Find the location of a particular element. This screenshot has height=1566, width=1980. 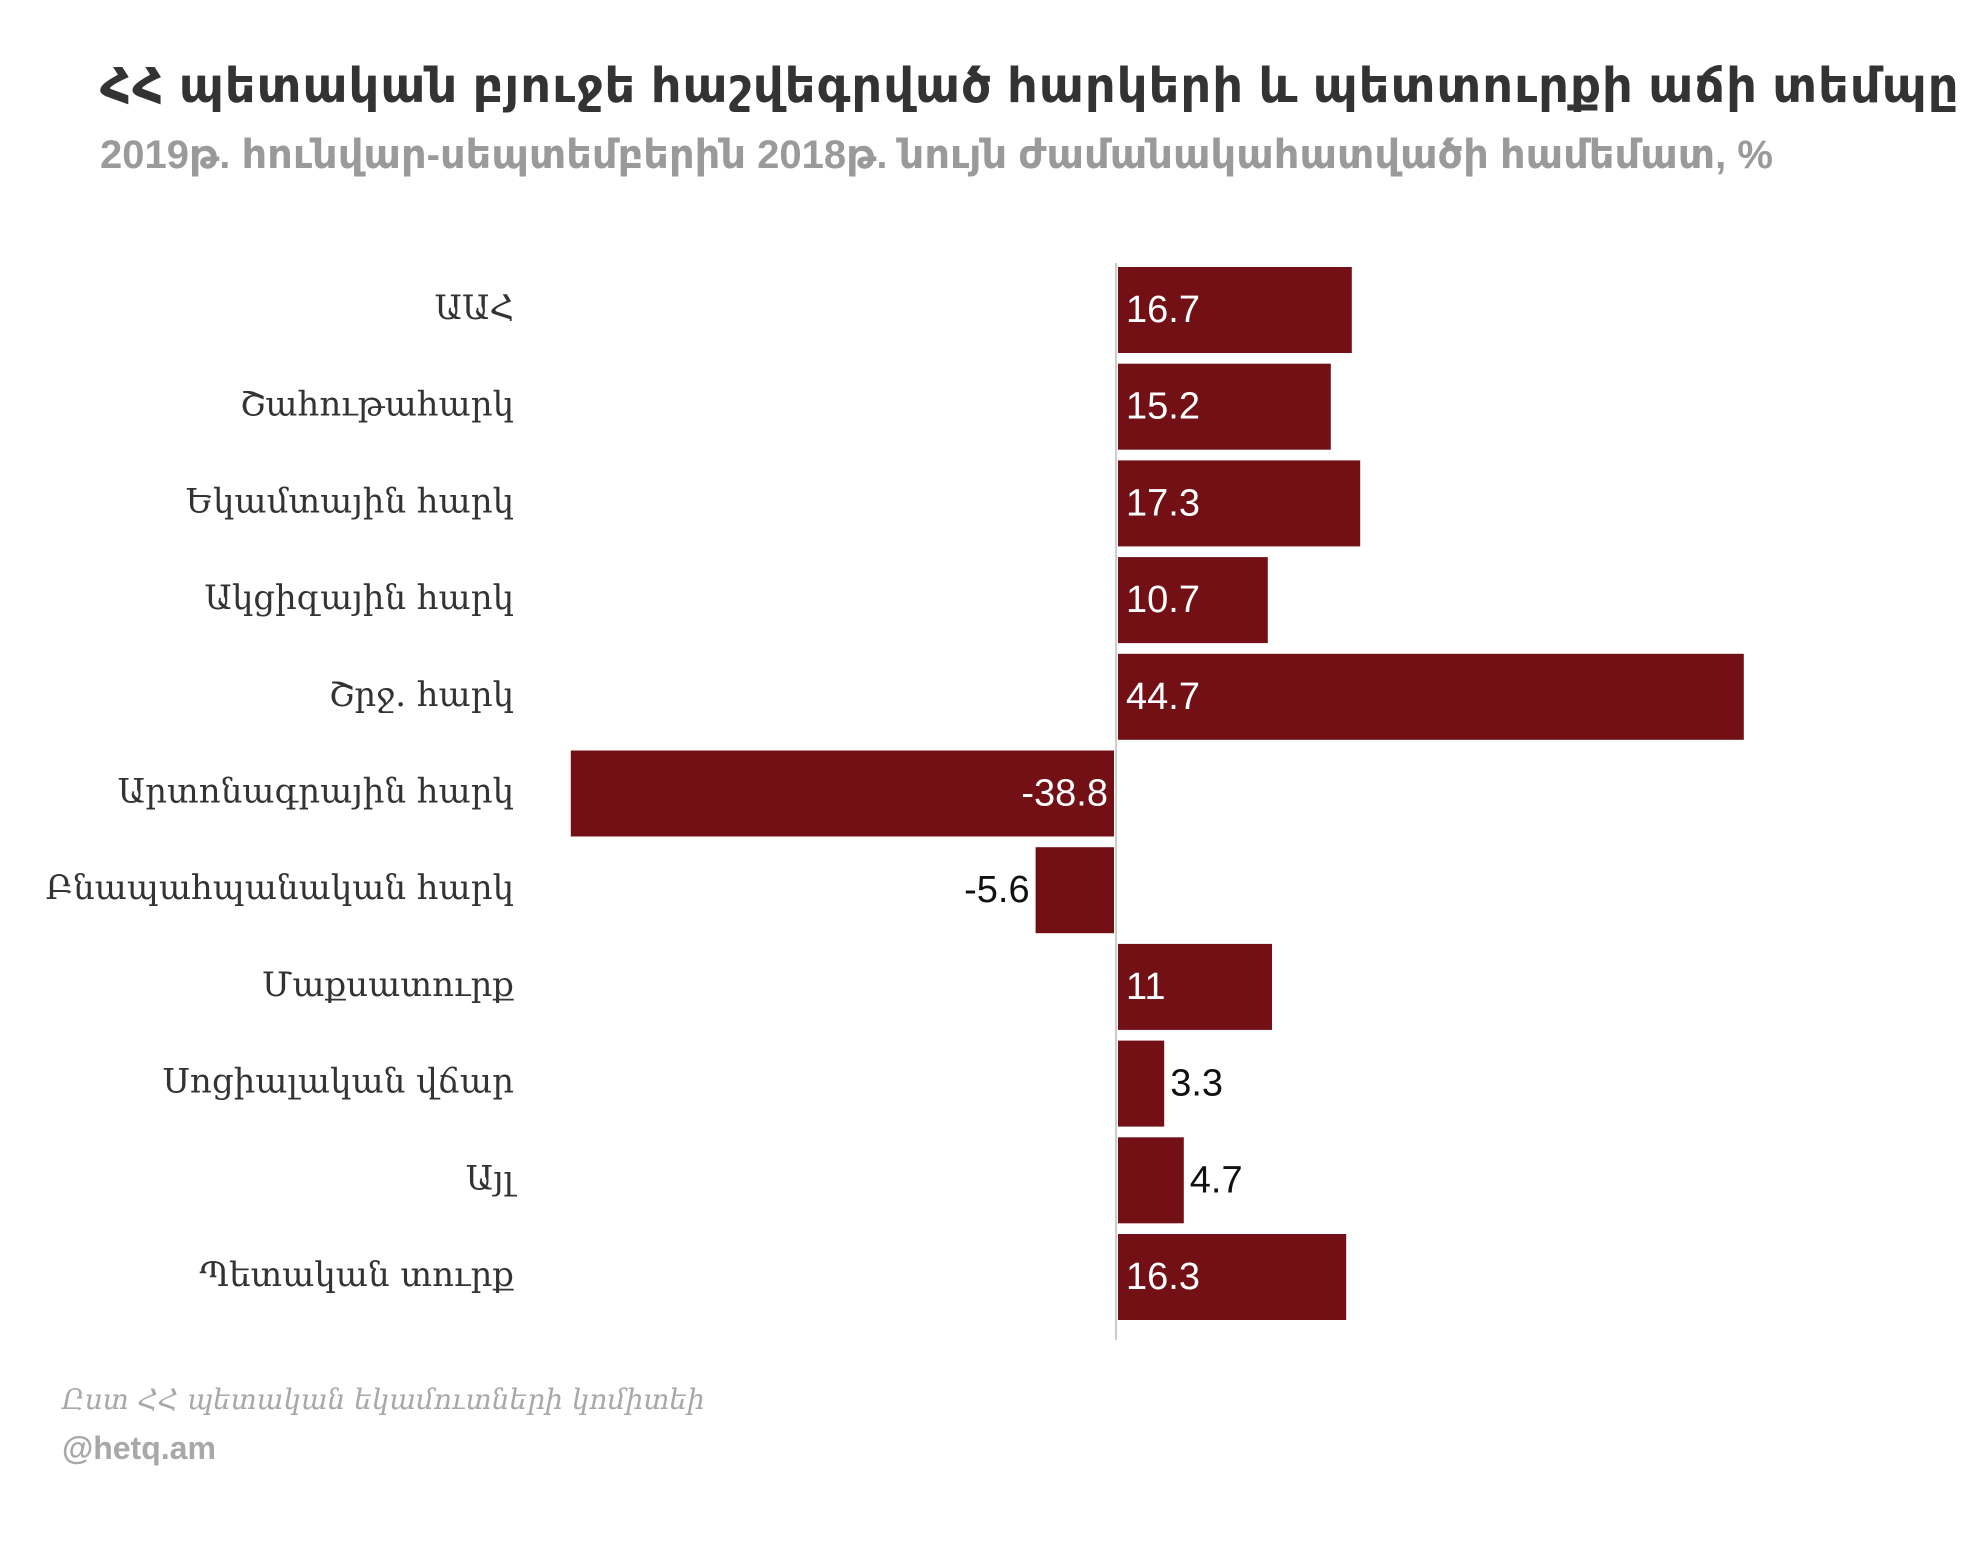

category-label: ԱԱՀ is located at coordinates (474, 308).